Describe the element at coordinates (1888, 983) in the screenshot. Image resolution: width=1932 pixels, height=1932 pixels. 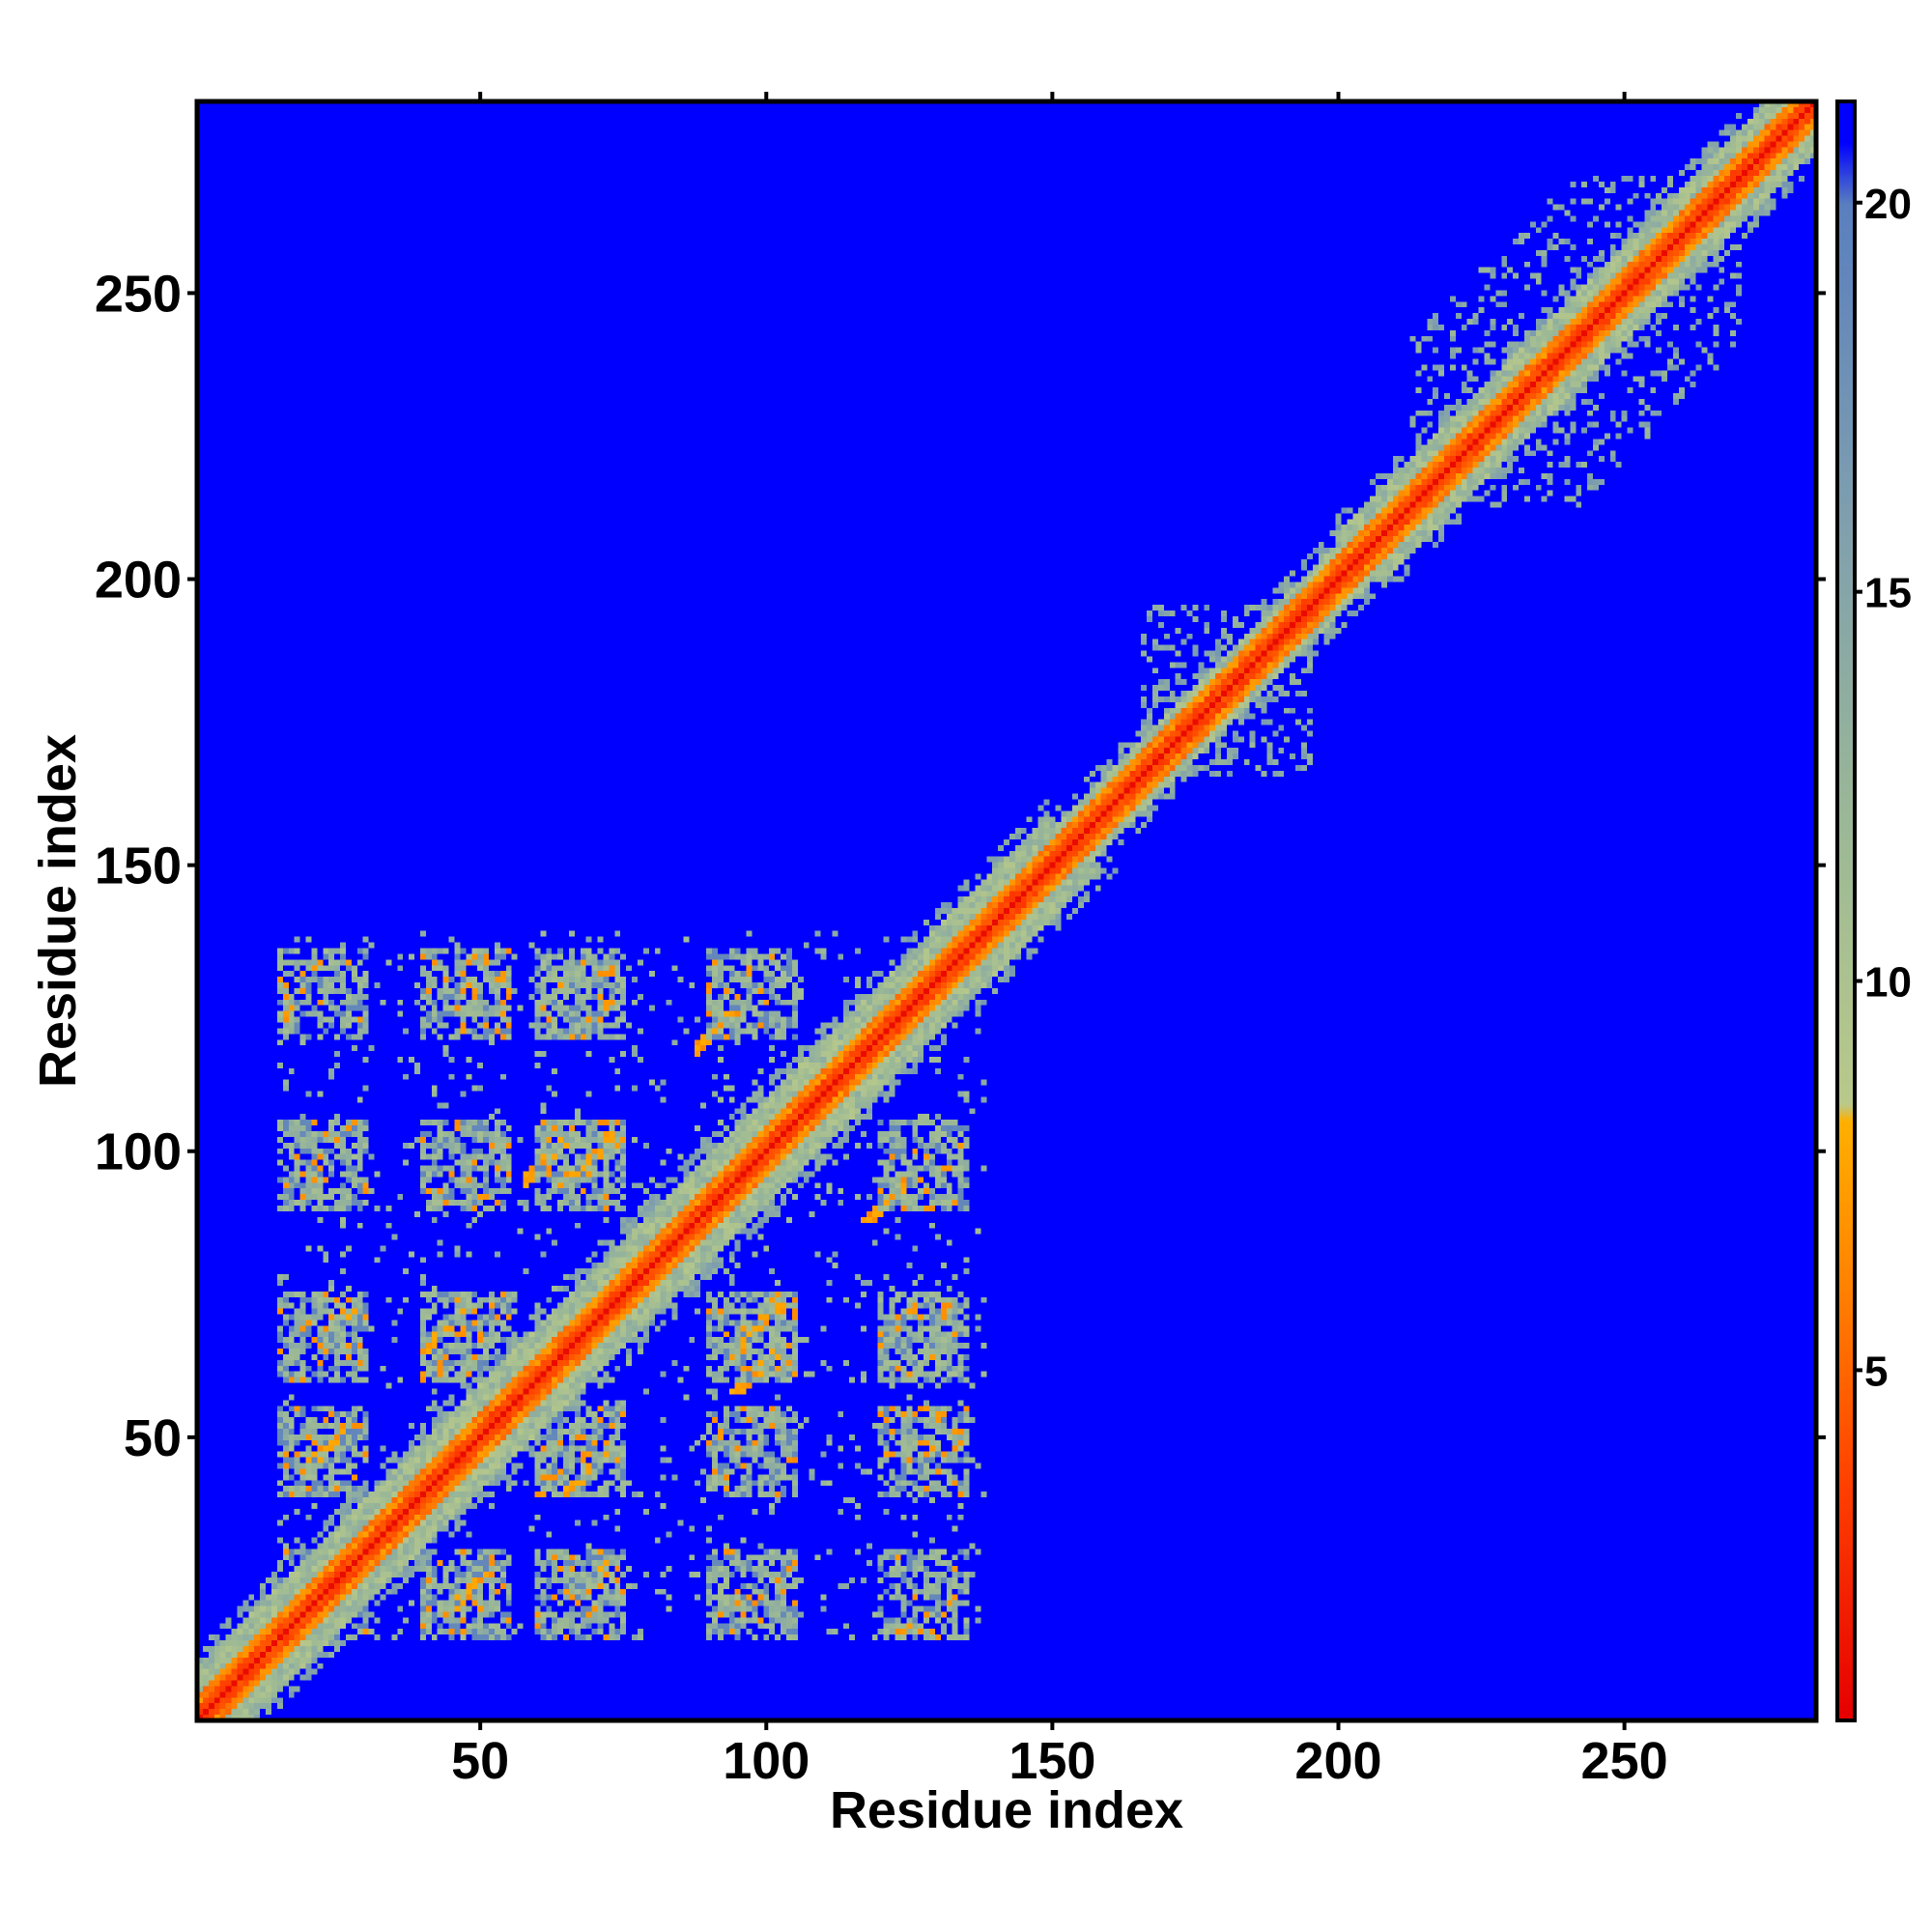
I see `colorbar-tick-label: 10` at that location.